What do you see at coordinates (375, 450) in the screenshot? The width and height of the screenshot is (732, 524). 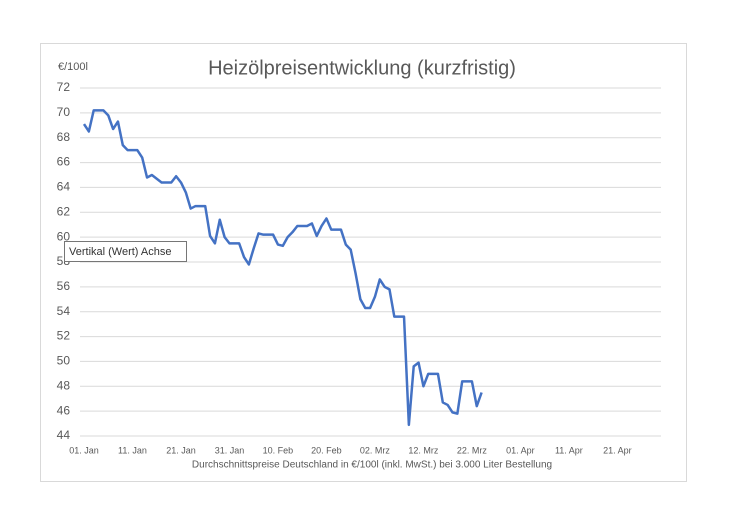 I see `x-tick-label: 02. Mrz` at bounding box center [375, 450].